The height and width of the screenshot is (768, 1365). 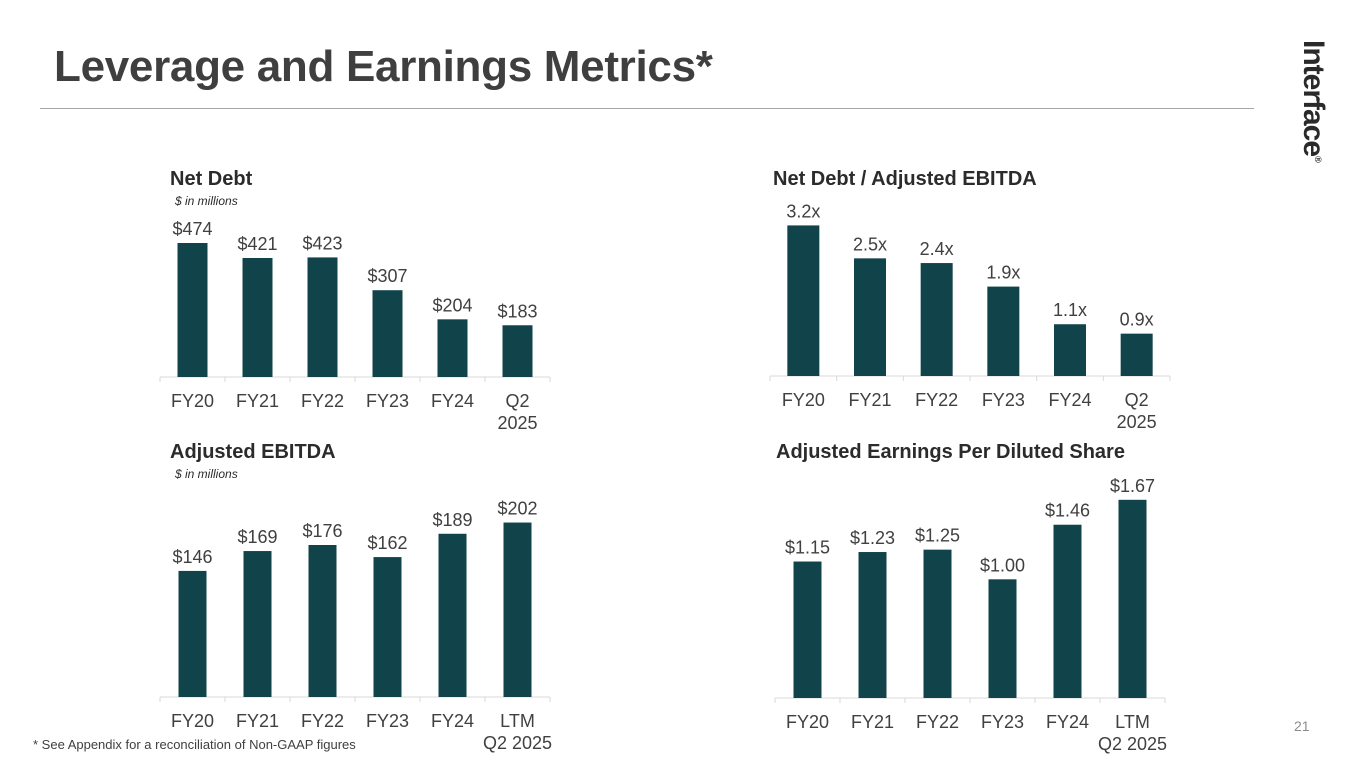 What do you see at coordinates (383, 66) in the screenshot?
I see `page-title: Leverage and Earnings Metrics*` at bounding box center [383, 66].